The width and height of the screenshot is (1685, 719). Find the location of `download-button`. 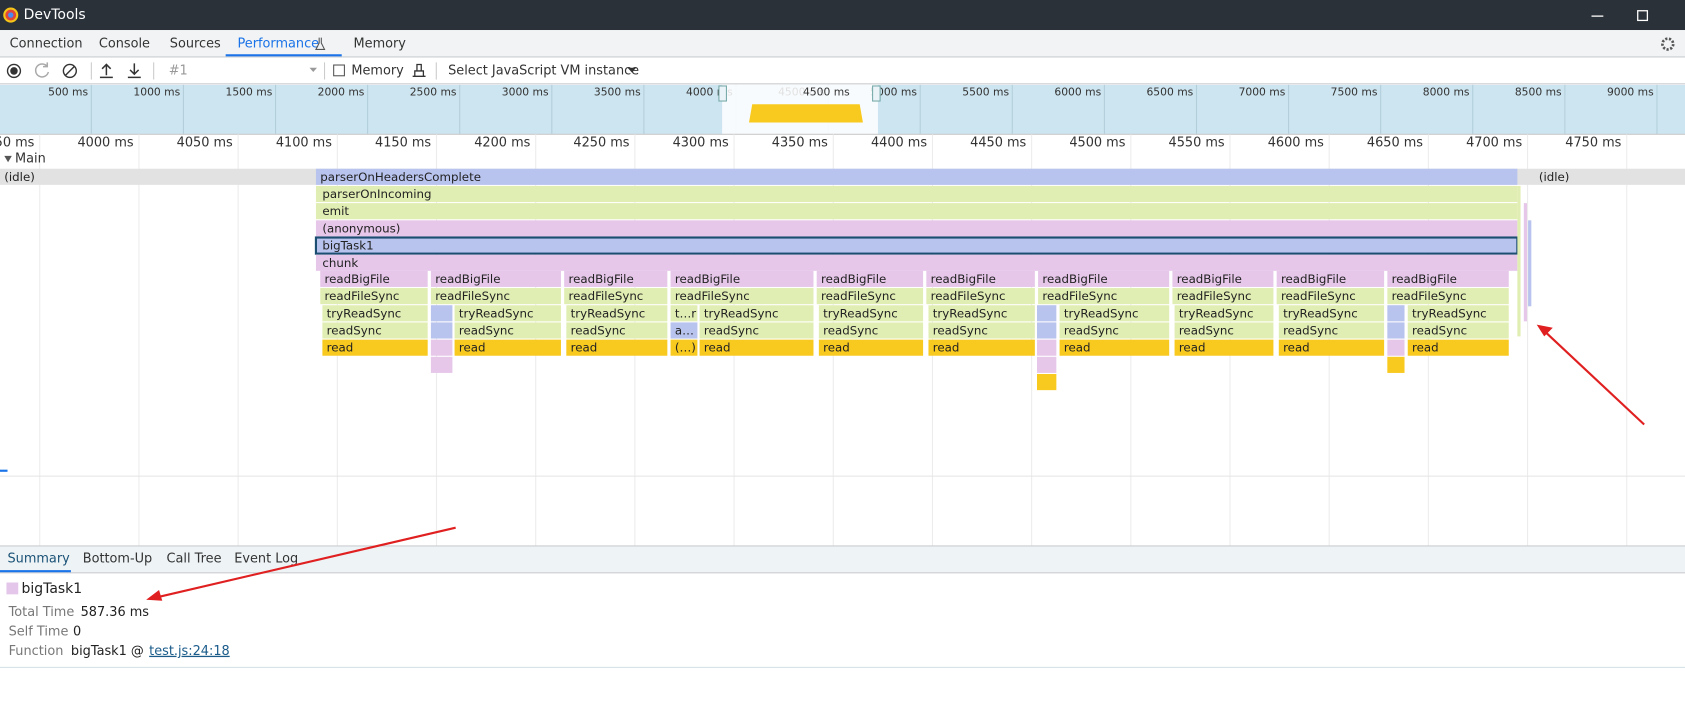

download-button is located at coordinates (134, 71).